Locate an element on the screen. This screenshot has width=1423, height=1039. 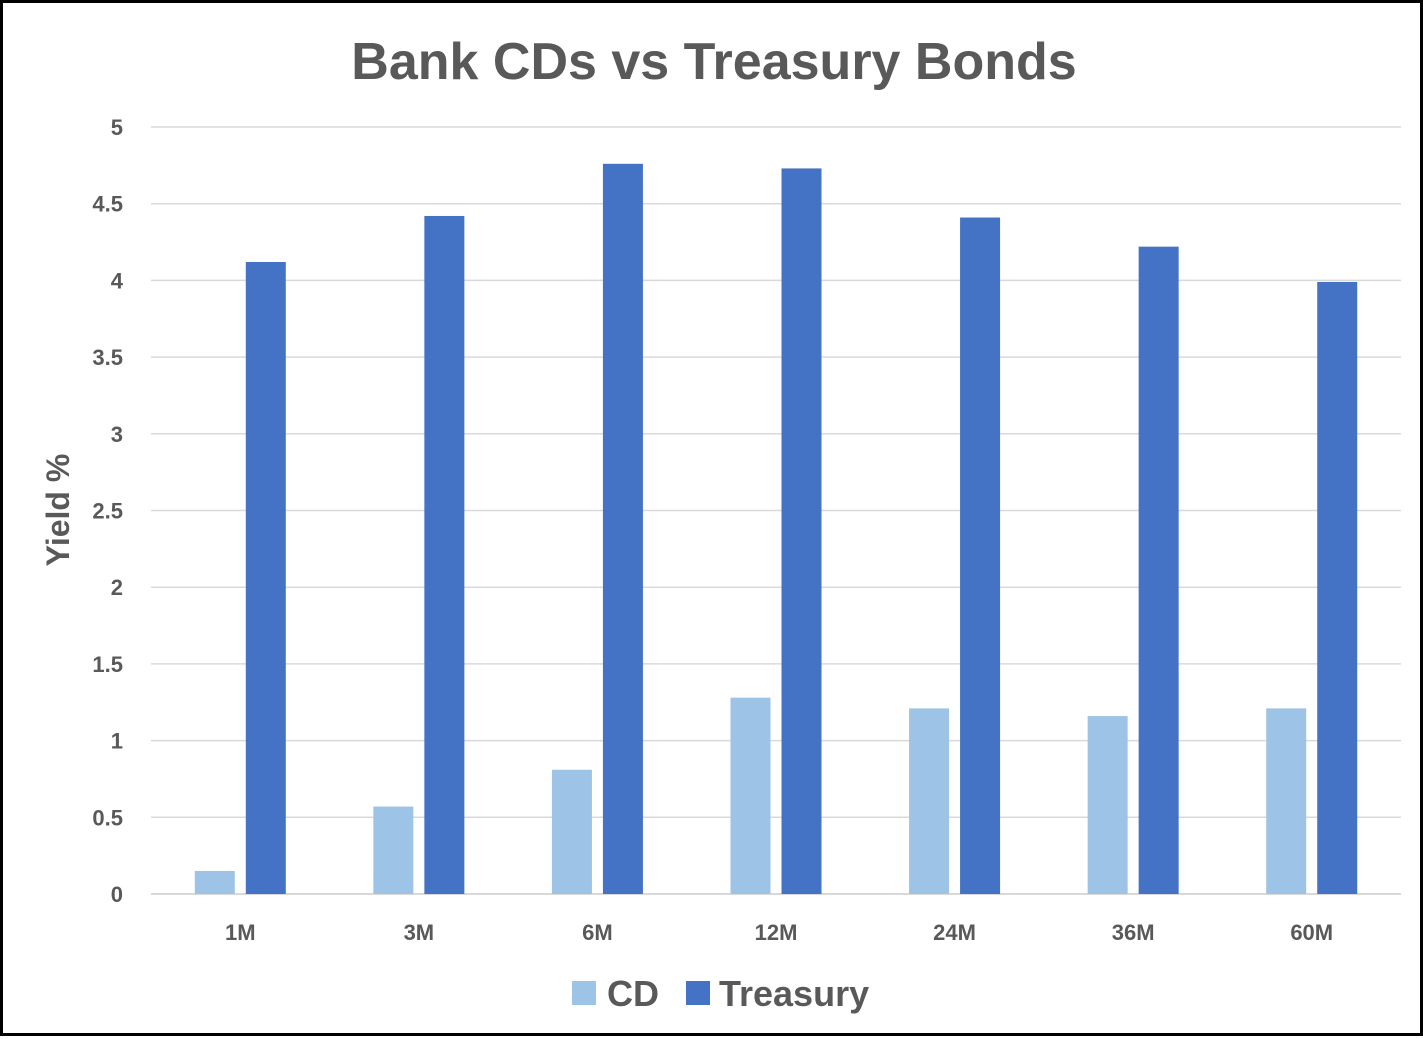
chart-title: Bank CDs vs Treasury Bonds is located at coordinates (713, 62).